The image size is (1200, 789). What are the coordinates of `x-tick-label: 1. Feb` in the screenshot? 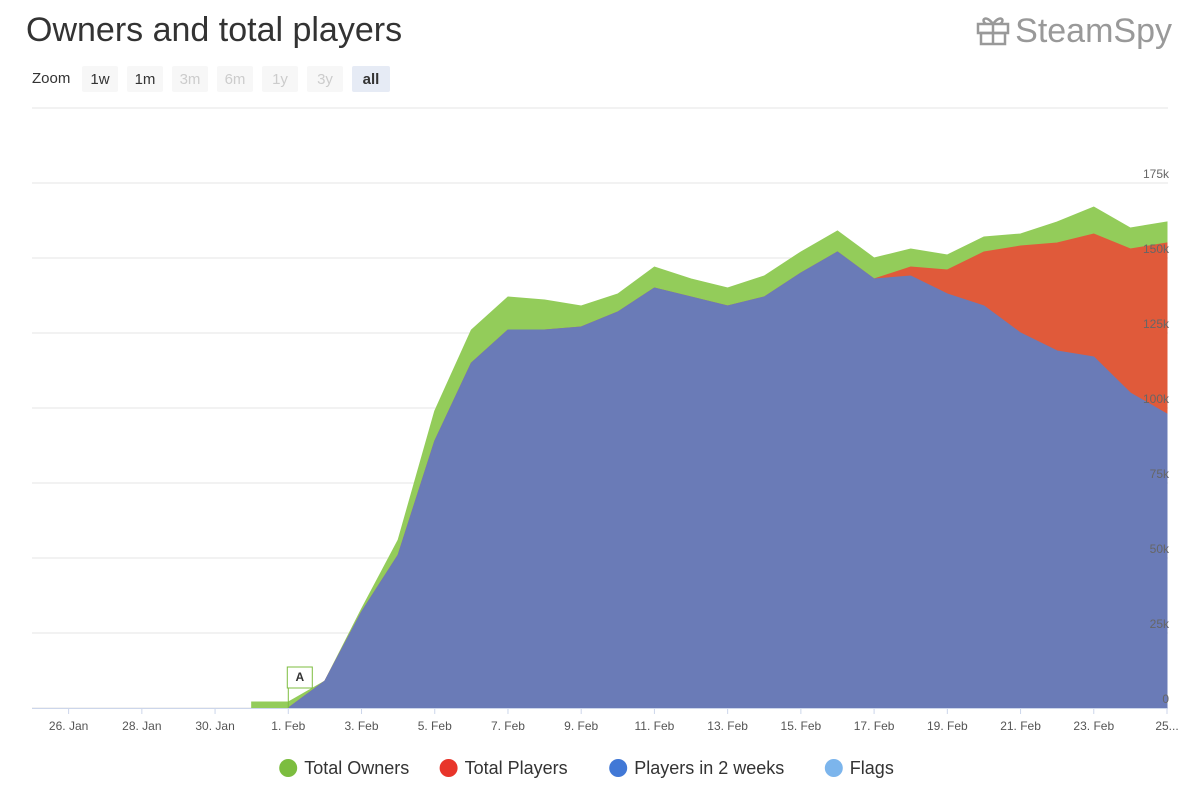 It's located at (288, 726).